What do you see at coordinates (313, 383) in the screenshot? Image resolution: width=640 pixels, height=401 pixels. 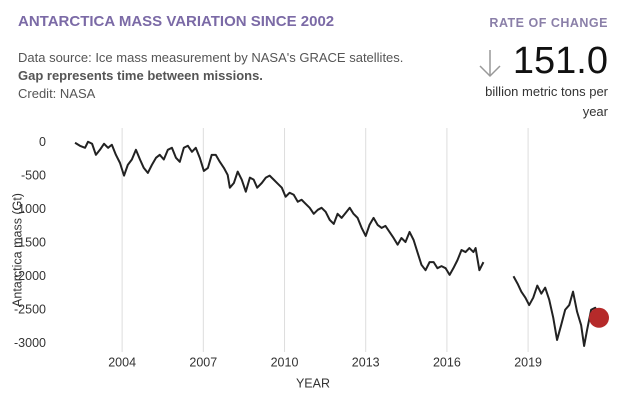 I see `x-axis-label: YEAR` at bounding box center [313, 383].